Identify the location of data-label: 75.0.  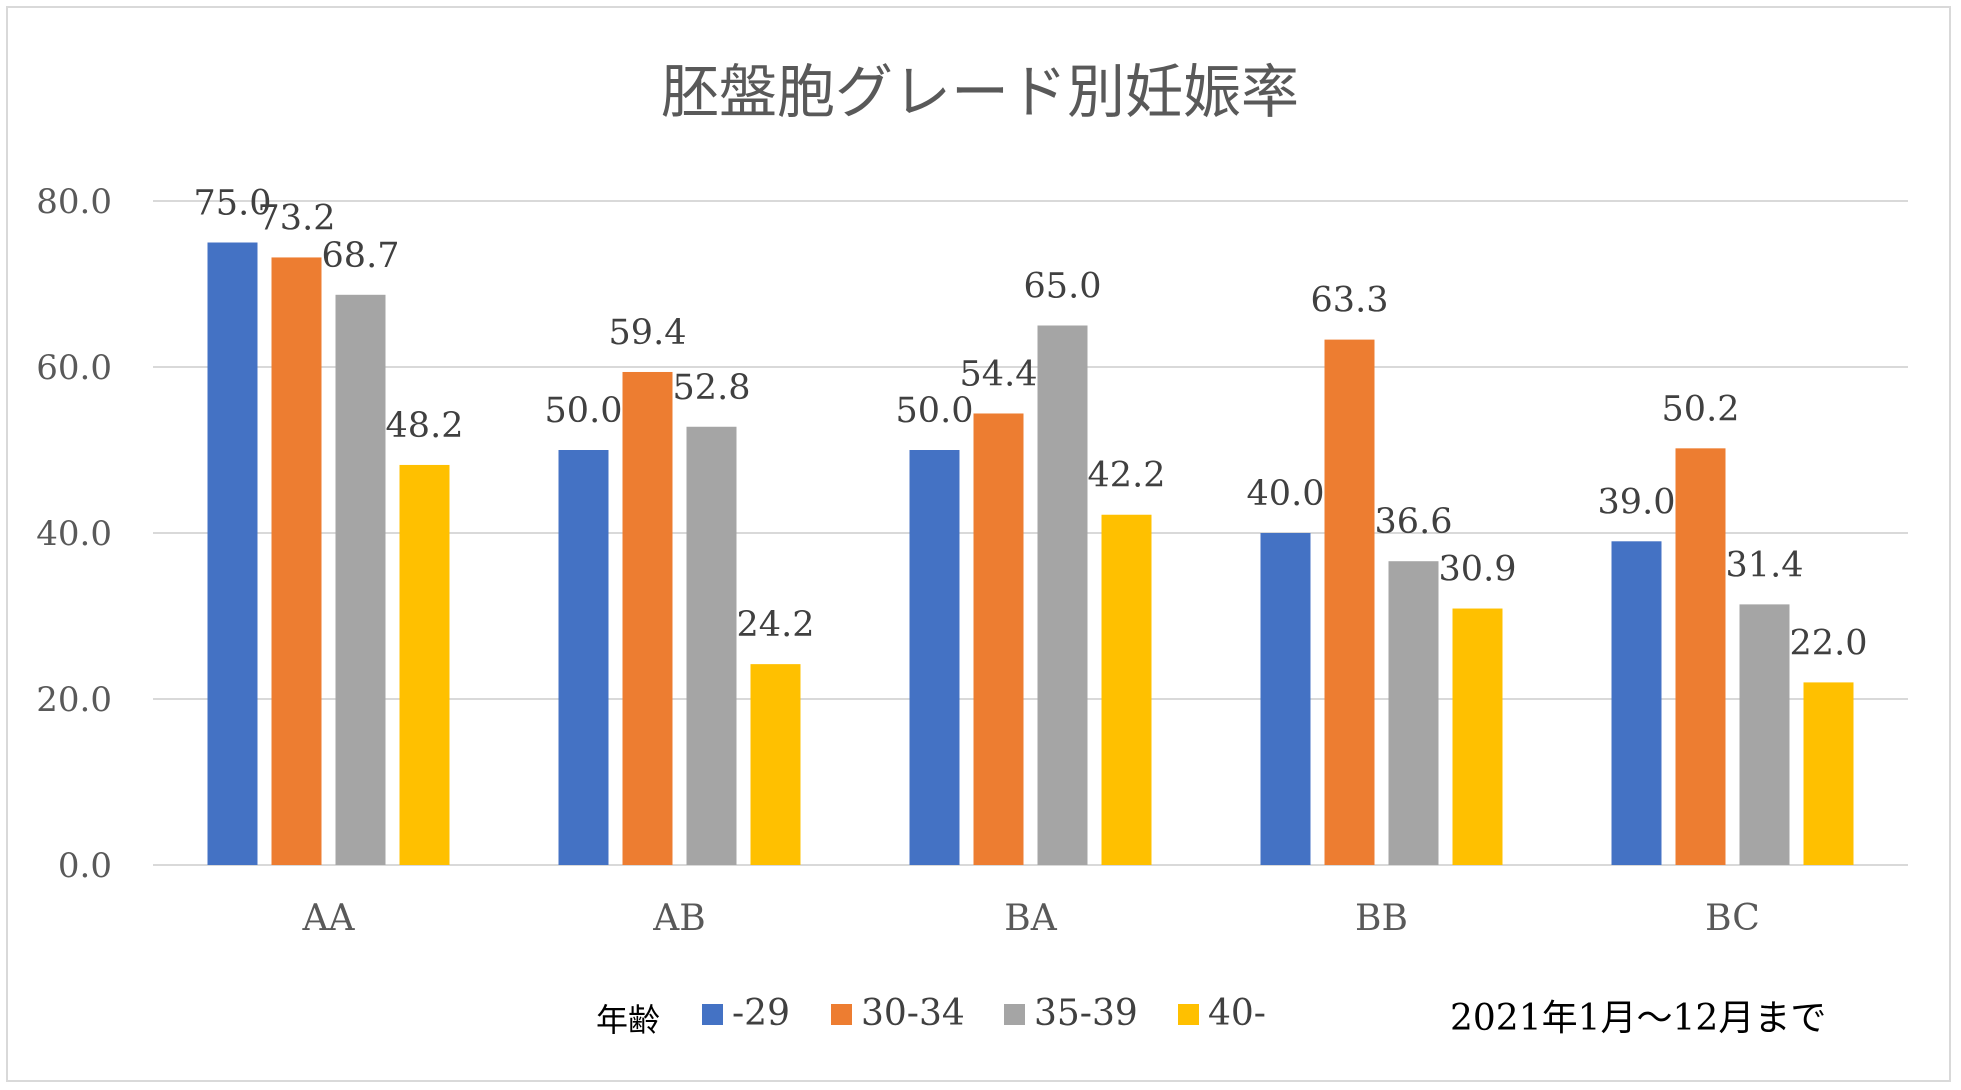
(233, 204).